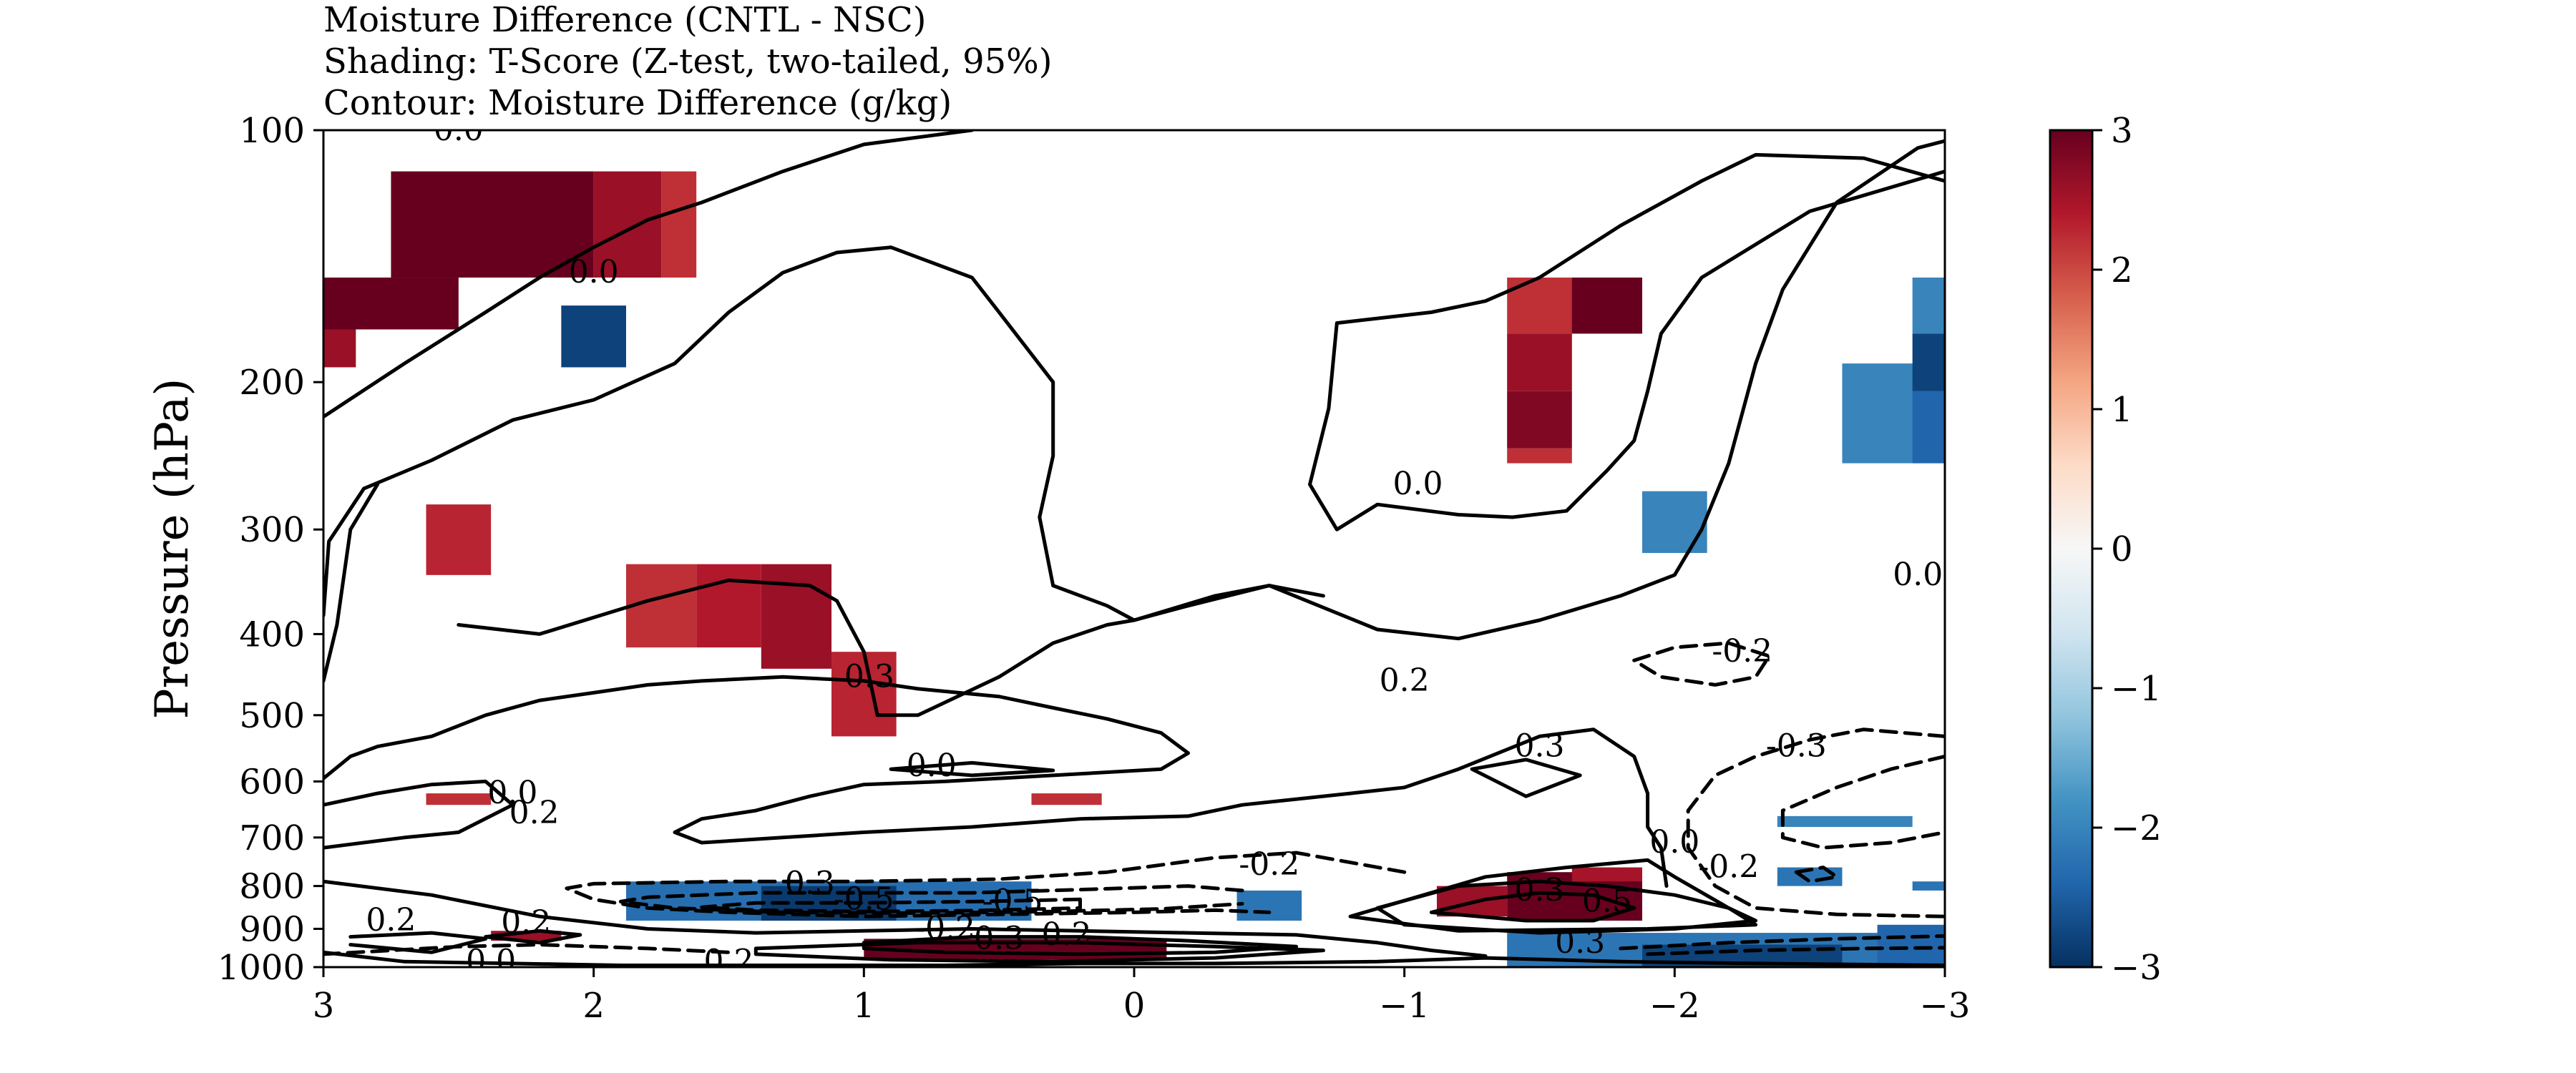 Image resolution: width=2576 pixels, height=1073 pixels. I want to click on colorbar-tick-label: 3, so click(2122, 131).